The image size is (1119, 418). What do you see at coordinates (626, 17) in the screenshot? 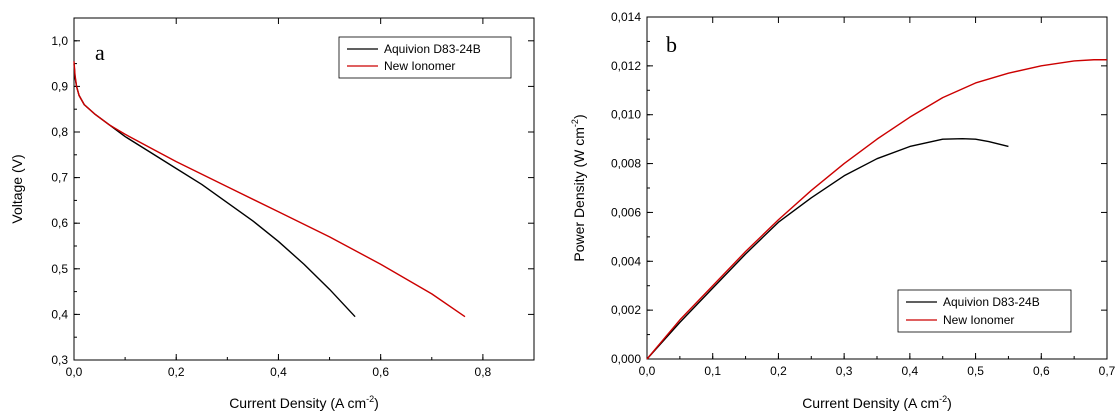
I see `y-tick-label: 0,014` at bounding box center [626, 17].